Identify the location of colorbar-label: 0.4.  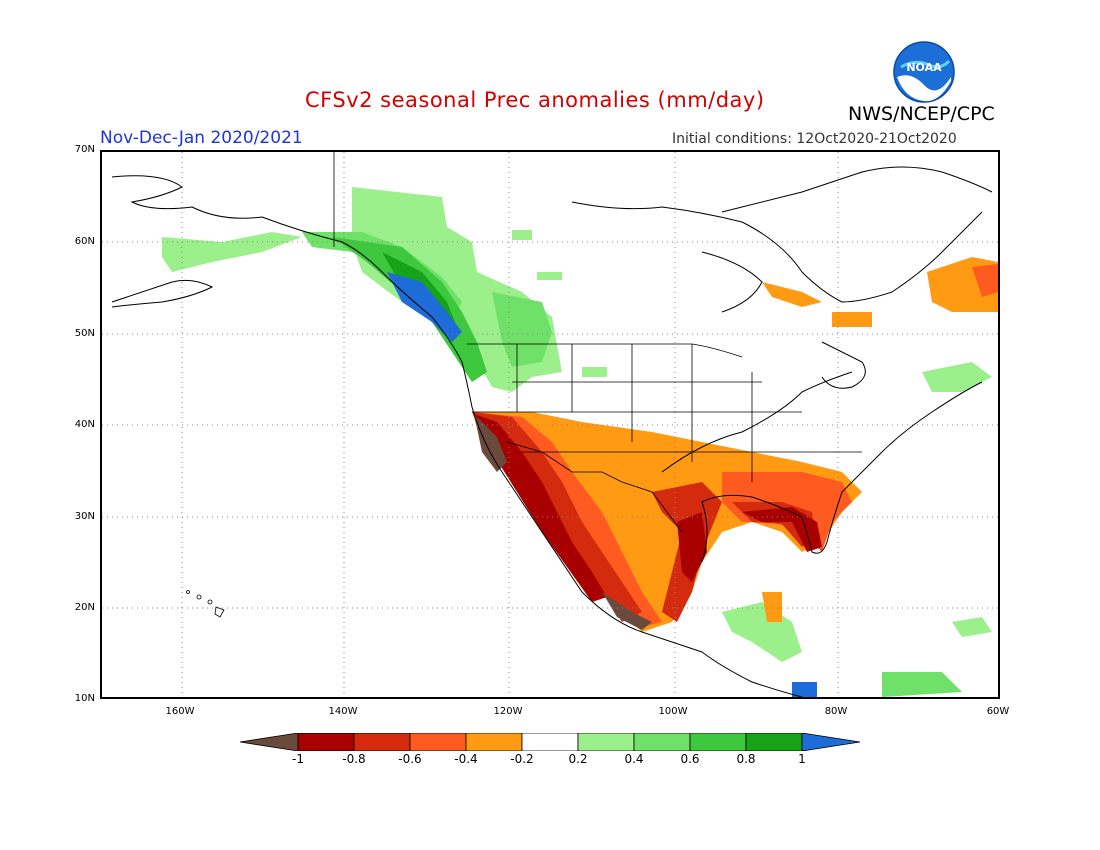
(634, 759).